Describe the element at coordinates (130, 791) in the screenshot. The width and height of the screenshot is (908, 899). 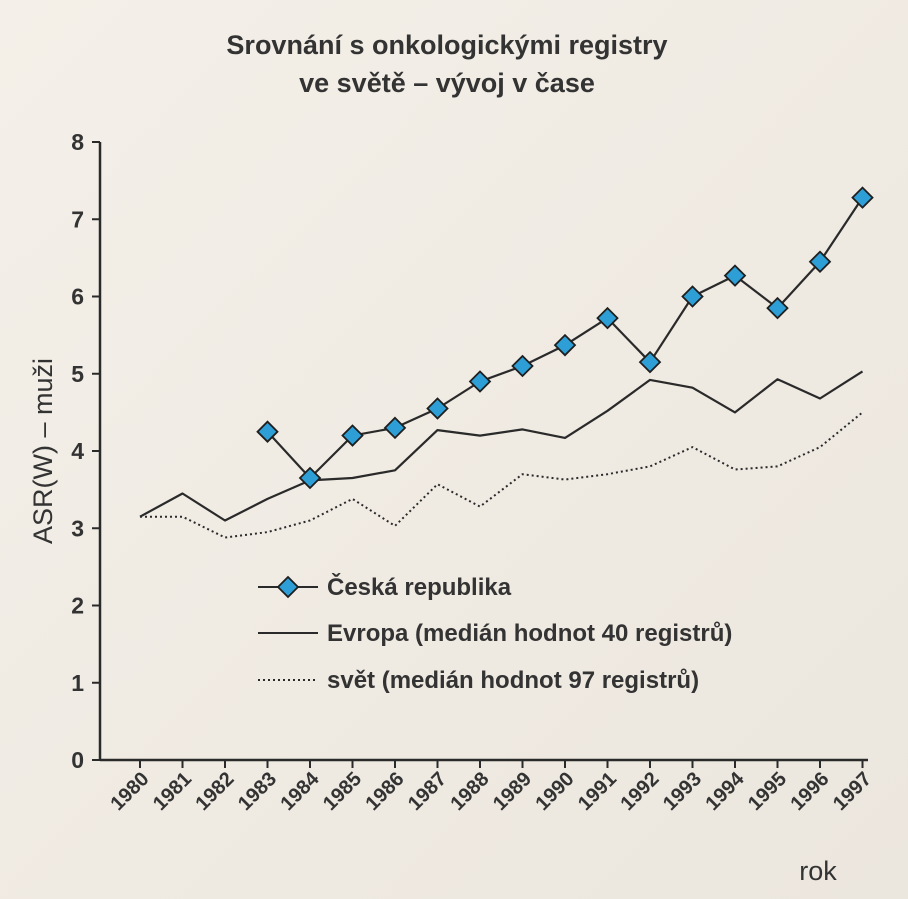
I see `x-tick-label: 1980` at that location.